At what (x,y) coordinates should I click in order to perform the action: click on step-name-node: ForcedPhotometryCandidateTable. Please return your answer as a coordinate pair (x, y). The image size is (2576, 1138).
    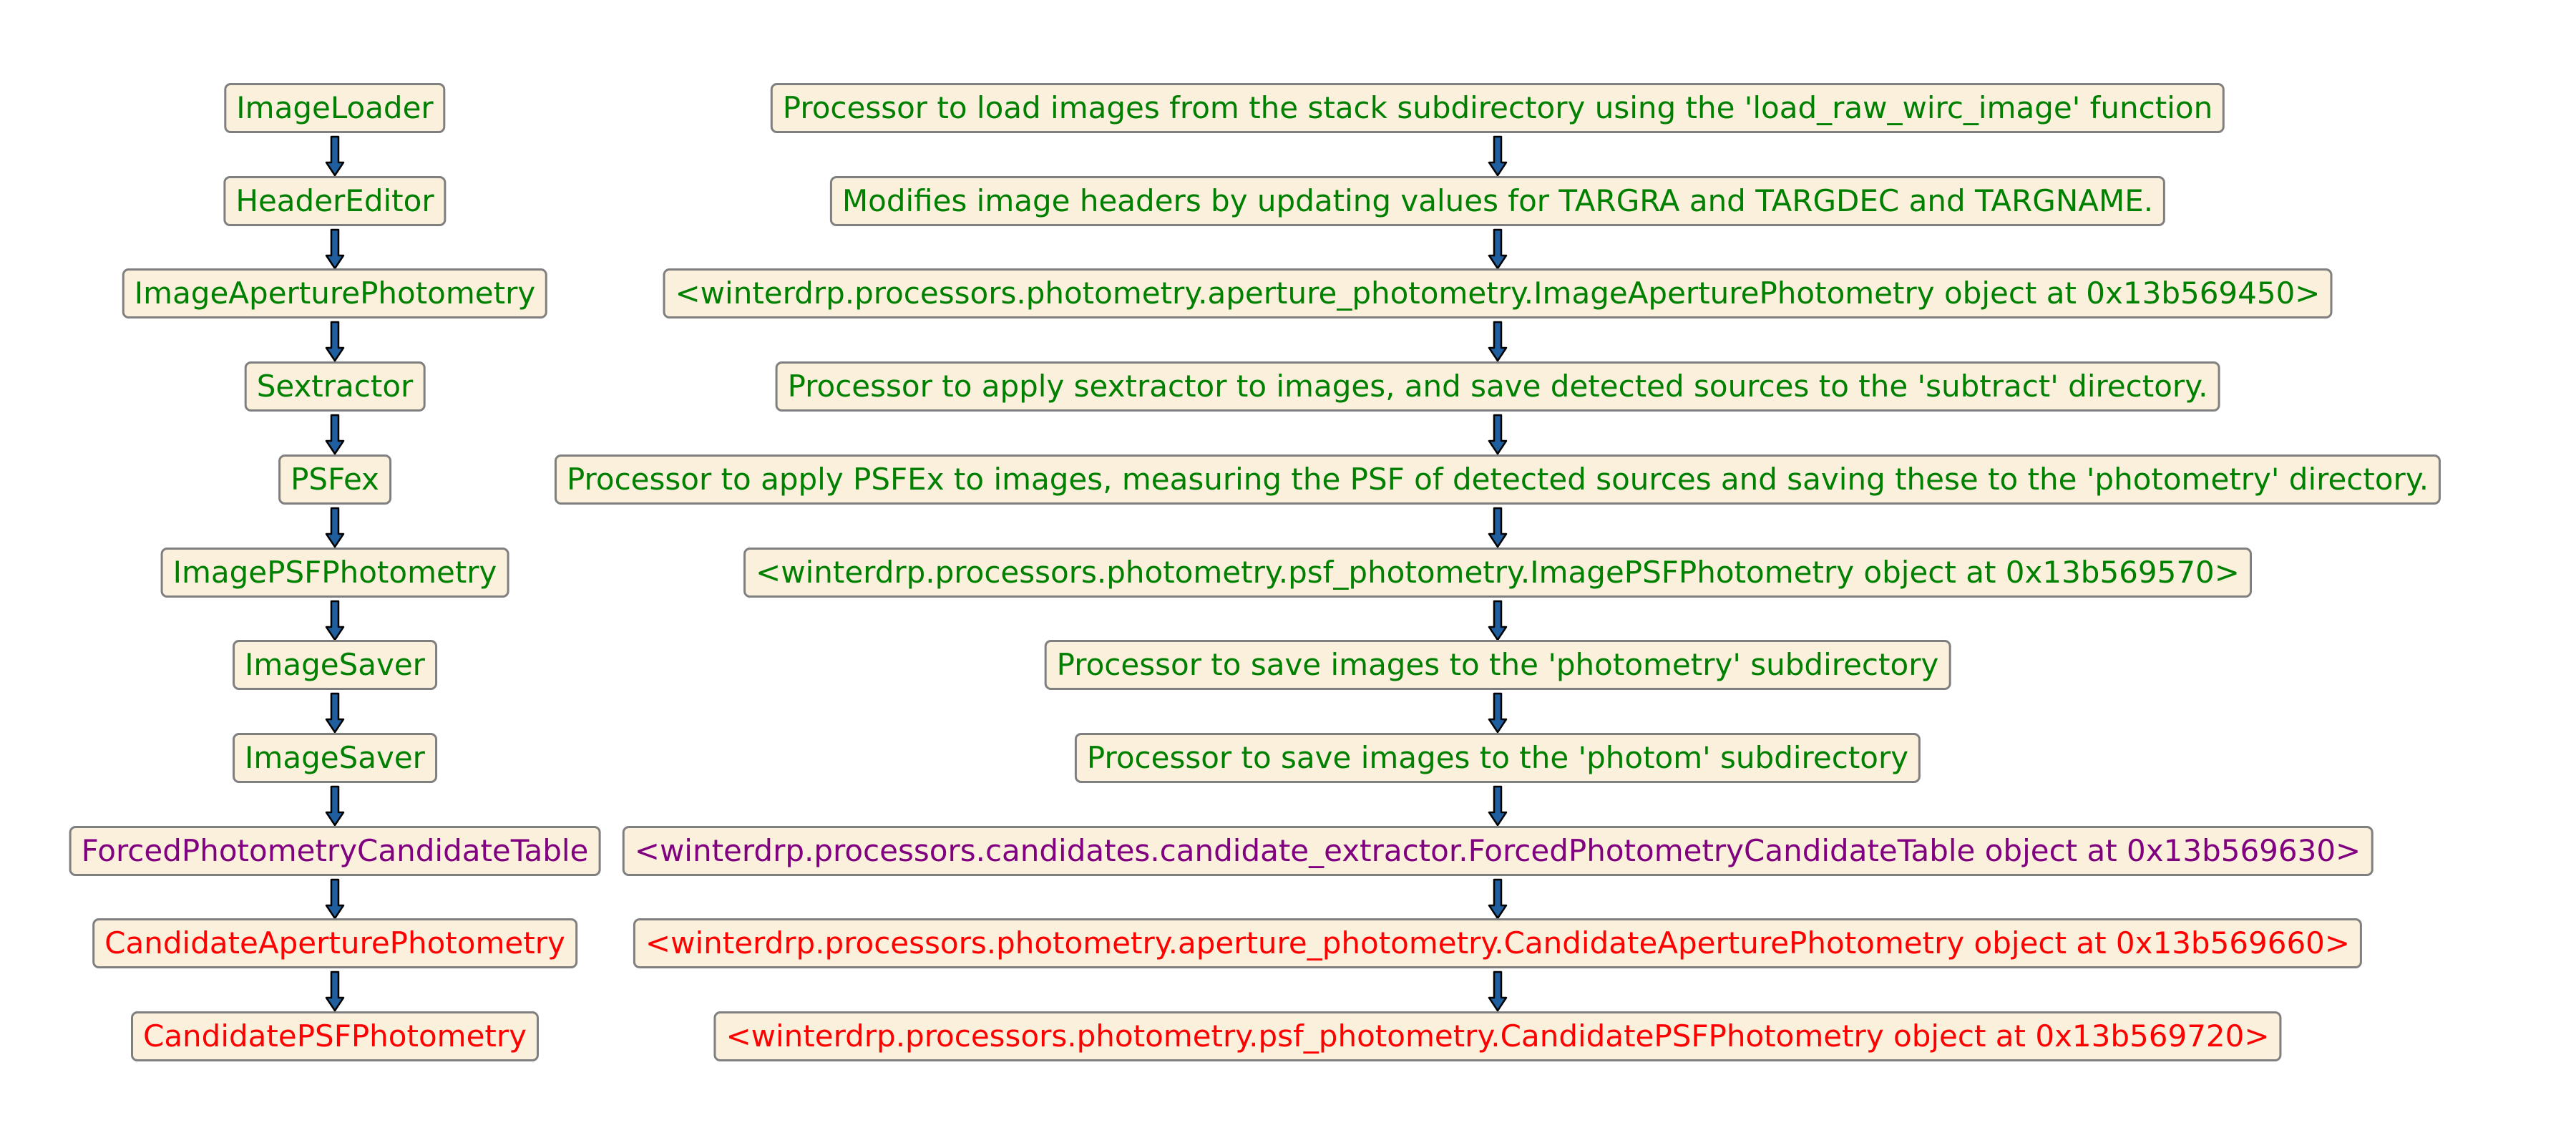
    Looking at the image, I should click on (335, 850).